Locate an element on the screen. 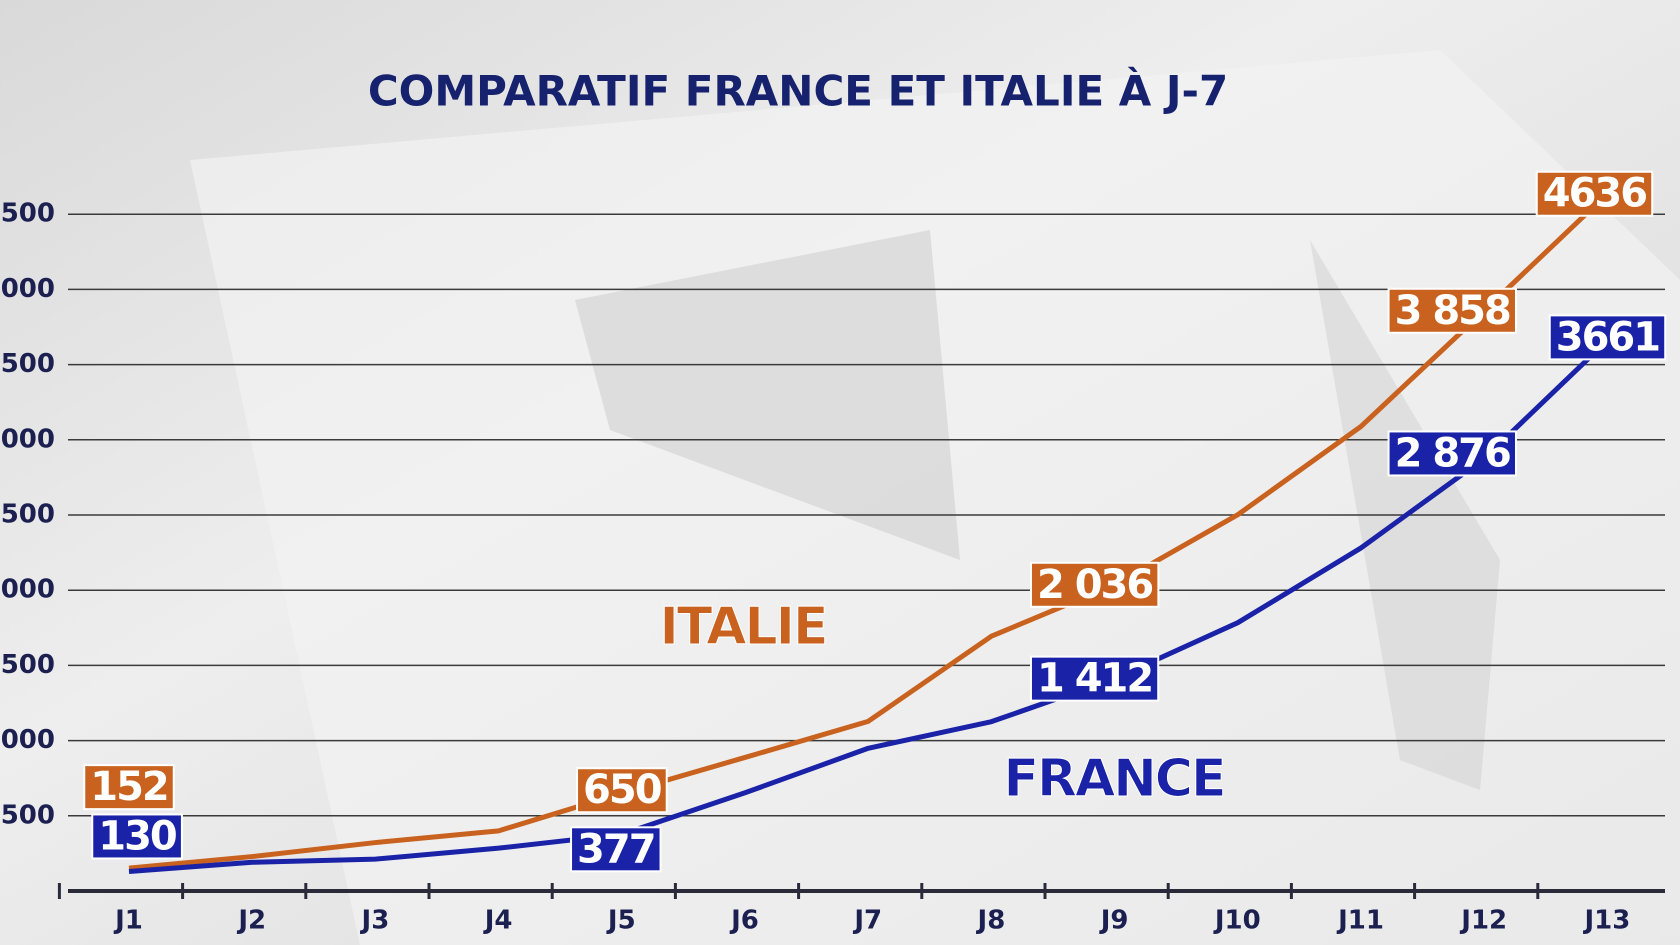  value-label-text: 2 876 is located at coordinates (1452, 453).